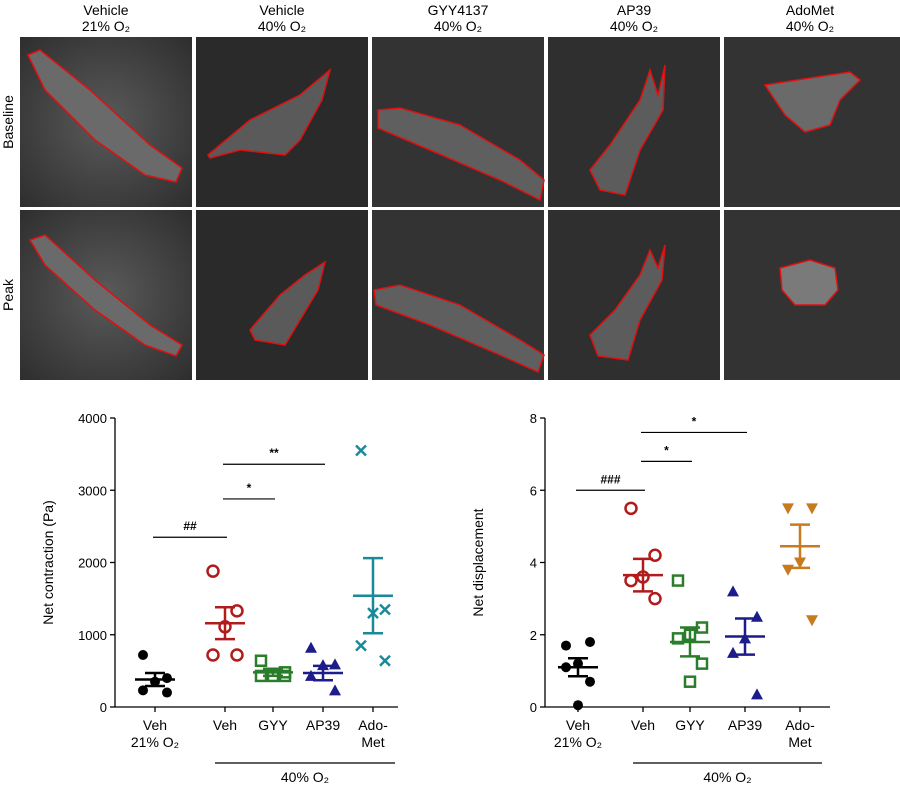 This screenshot has width=900, height=790. I want to click on y-tick-label: 3000, so click(92, 490).